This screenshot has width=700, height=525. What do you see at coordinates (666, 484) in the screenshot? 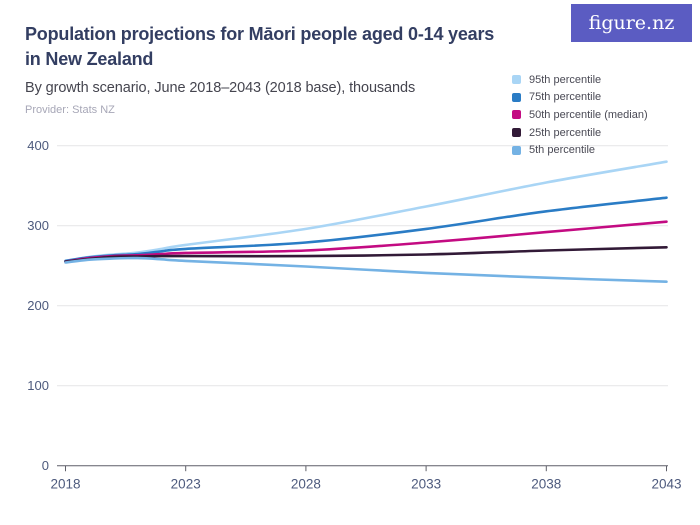
I see `x-axis-tick-label: 2043` at bounding box center [666, 484].